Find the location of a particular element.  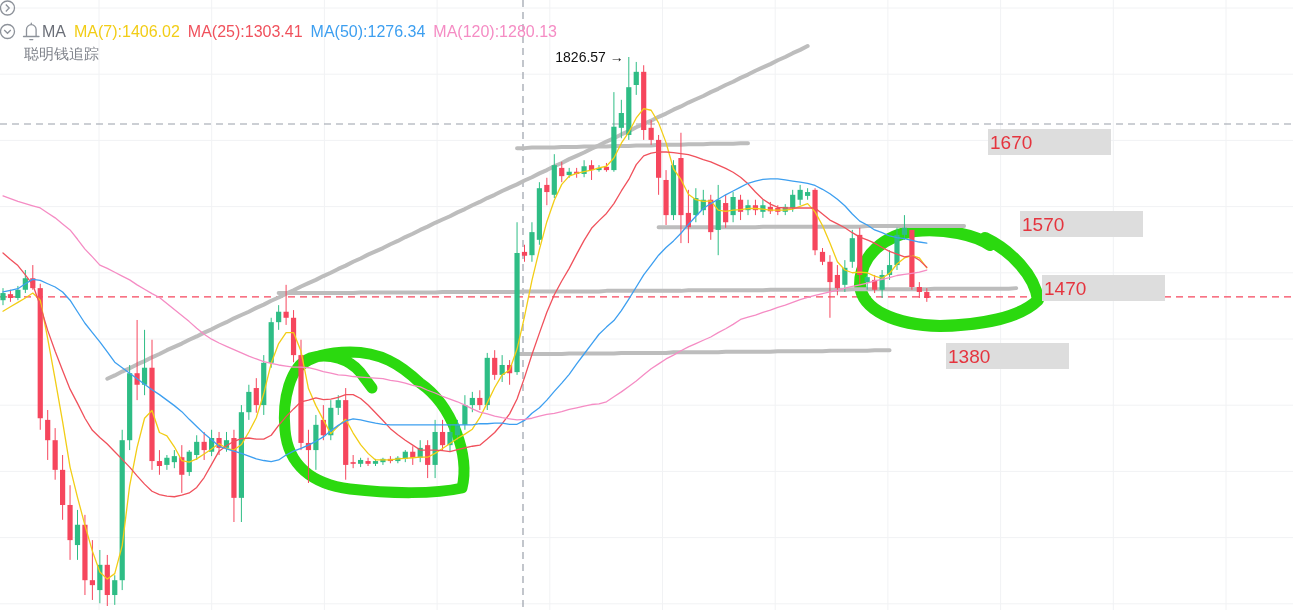

chart-subtitle: 聪明钱追踪 is located at coordinates (61, 53).